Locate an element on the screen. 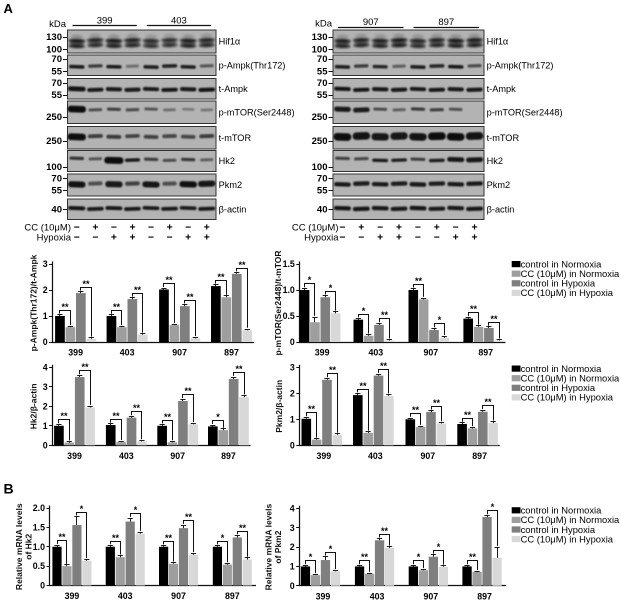 The image size is (621, 609). svg-text: t-Ampk is located at coordinates (502, 89).